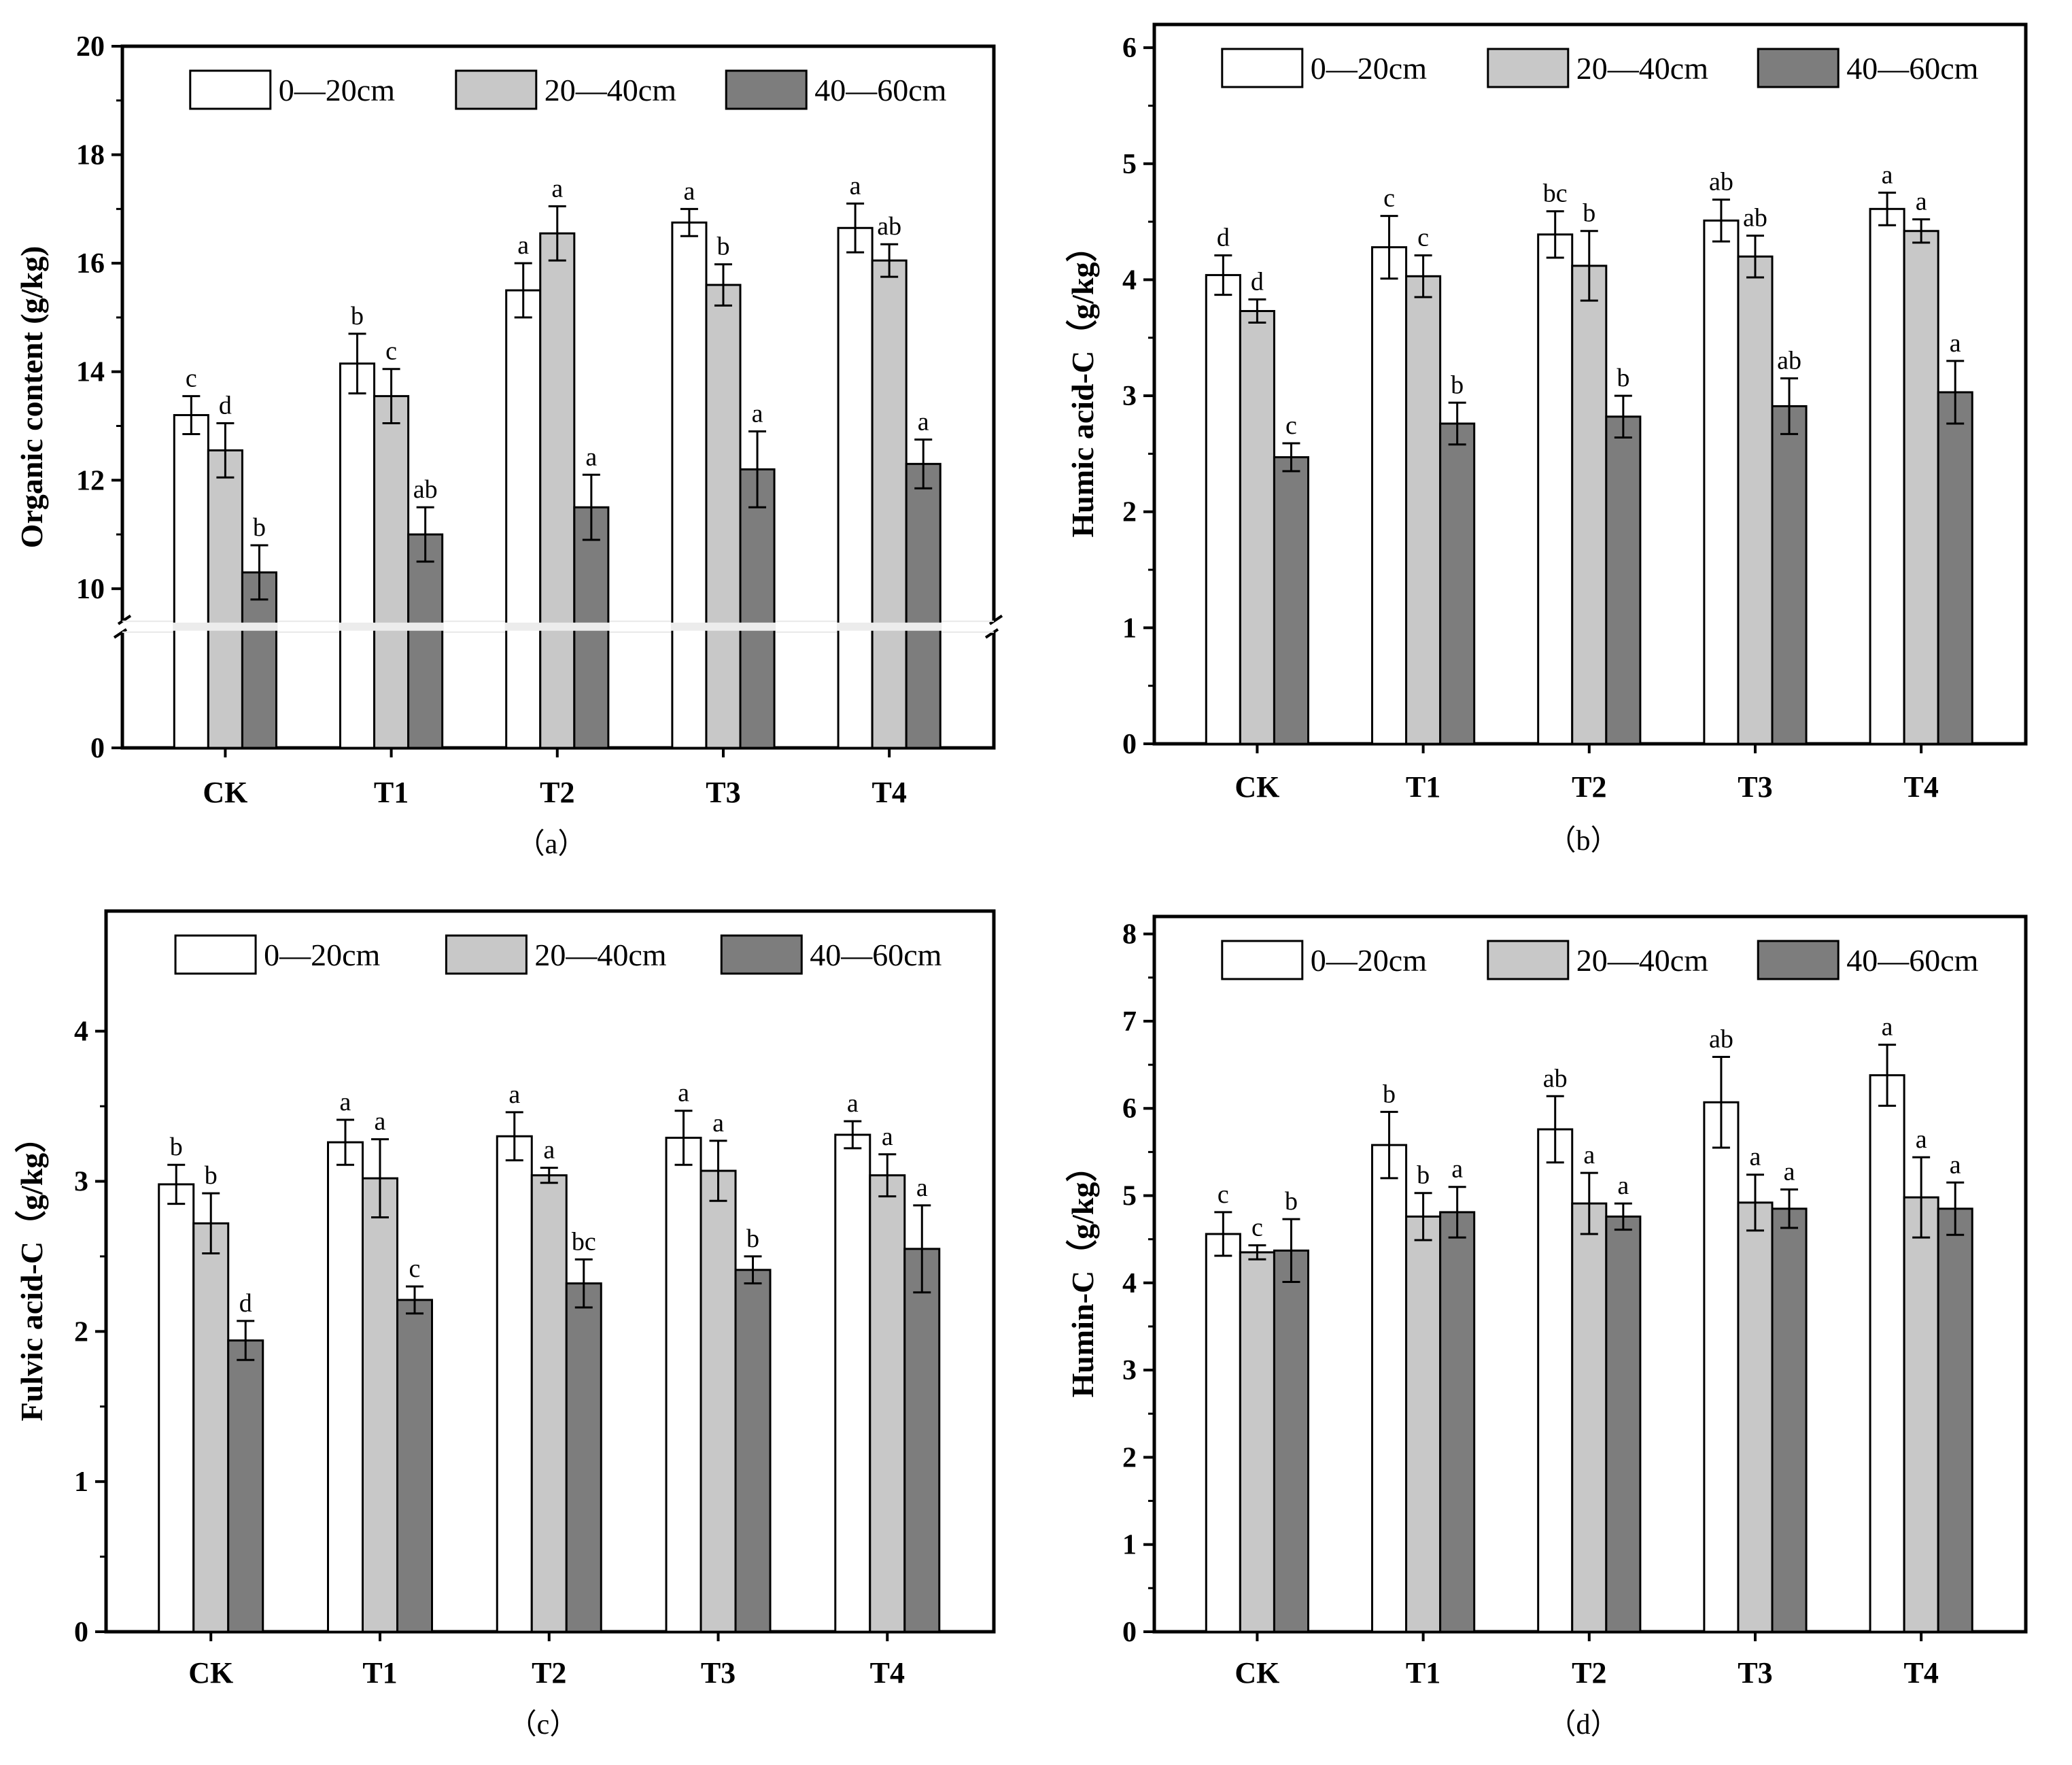 The height and width of the screenshot is (1765, 2072). Describe the element at coordinates (923, 605) in the screenshot. I see `bar-a-t4-s2` at that location.